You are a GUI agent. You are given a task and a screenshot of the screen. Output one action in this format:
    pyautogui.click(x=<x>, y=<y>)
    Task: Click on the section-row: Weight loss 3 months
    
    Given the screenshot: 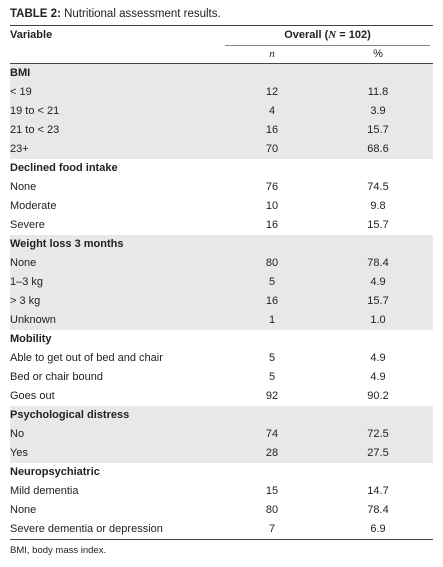 What is the action you would take?
    pyautogui.click(x=221, y=244)
    